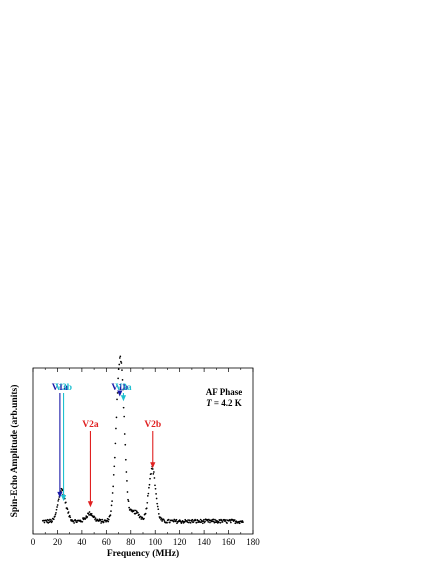 The width and height of the screenshot is (436, 564). I want to click on temperature-label: T = 4.2 K, so click(224, 403).